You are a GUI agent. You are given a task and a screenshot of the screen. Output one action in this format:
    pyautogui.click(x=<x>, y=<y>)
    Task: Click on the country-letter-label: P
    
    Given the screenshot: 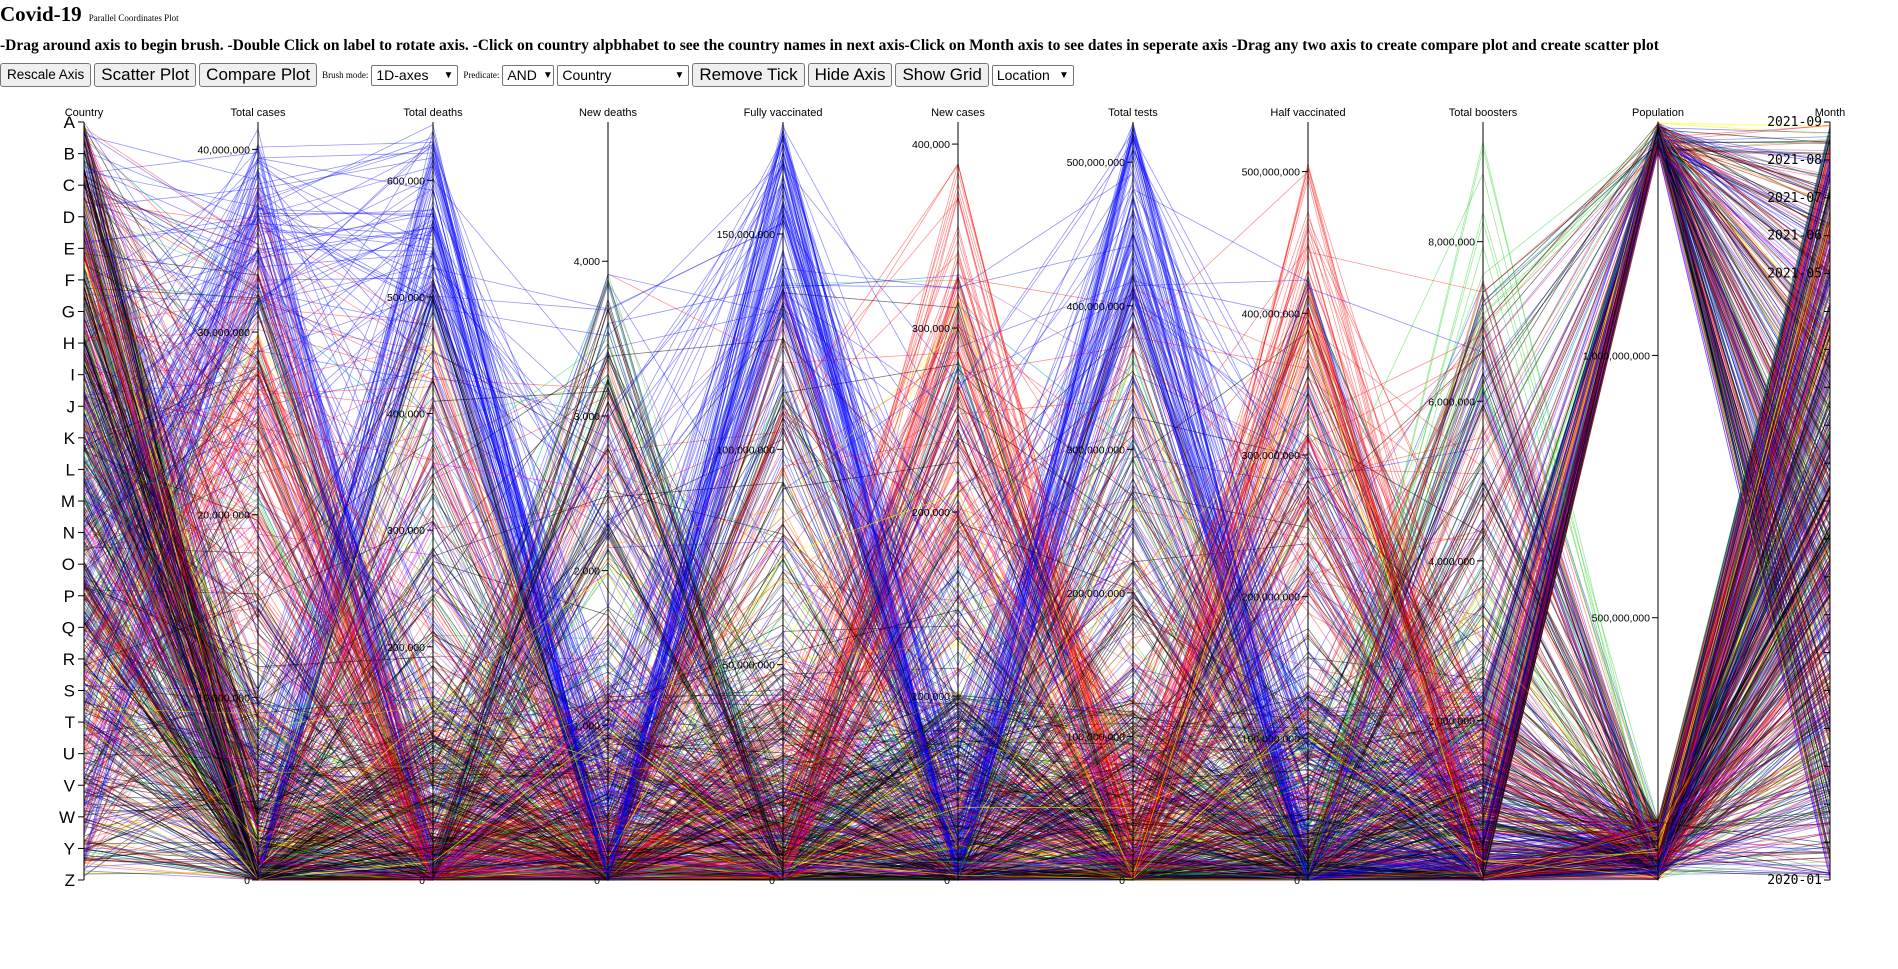 What is the action you would take?
    pyautogui.click(x=69, y=596)
    